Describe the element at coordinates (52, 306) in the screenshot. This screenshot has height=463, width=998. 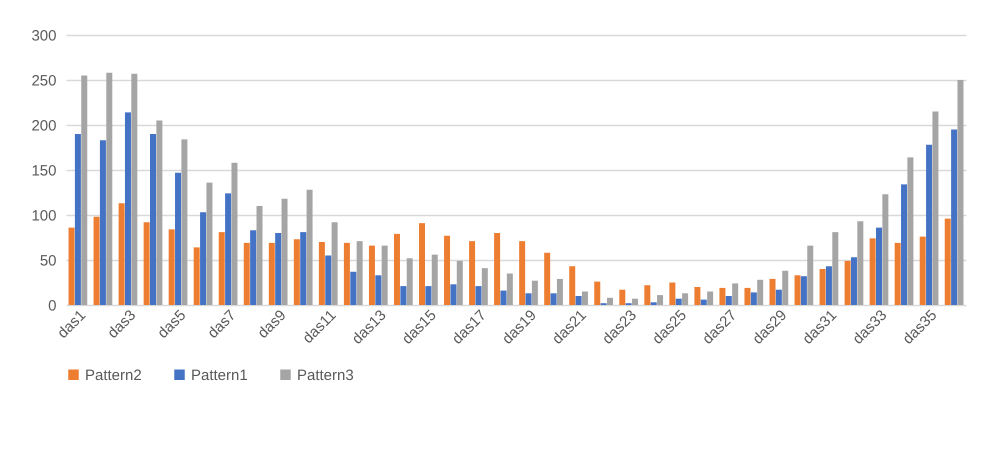
I see `y-tick-label: 0` at that location.